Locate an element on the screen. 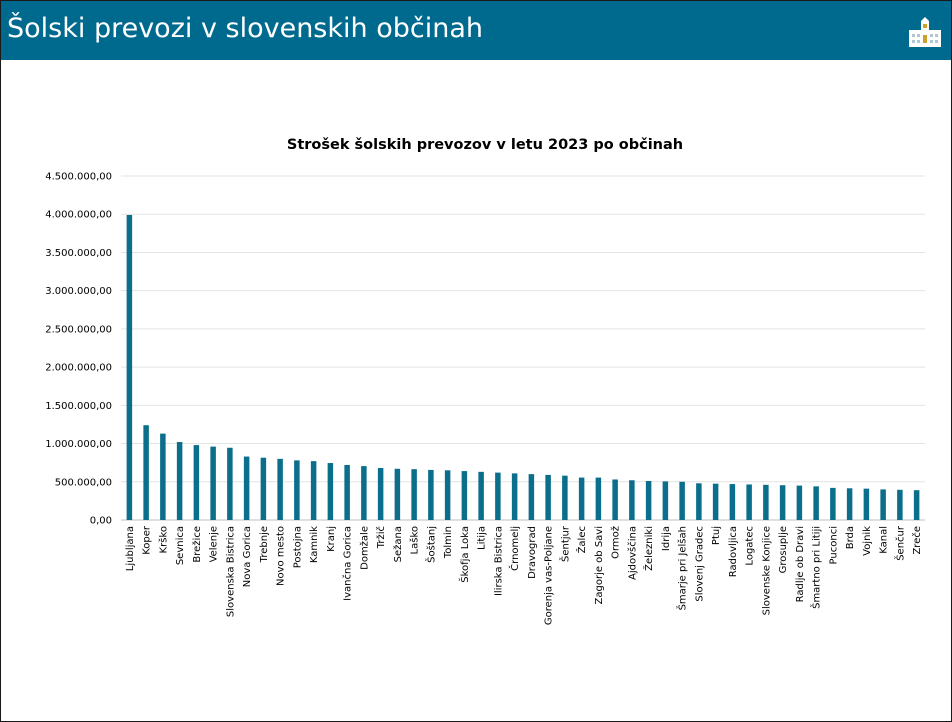  x-tick-label: Grosuplje is located at coordinates (783, 549).